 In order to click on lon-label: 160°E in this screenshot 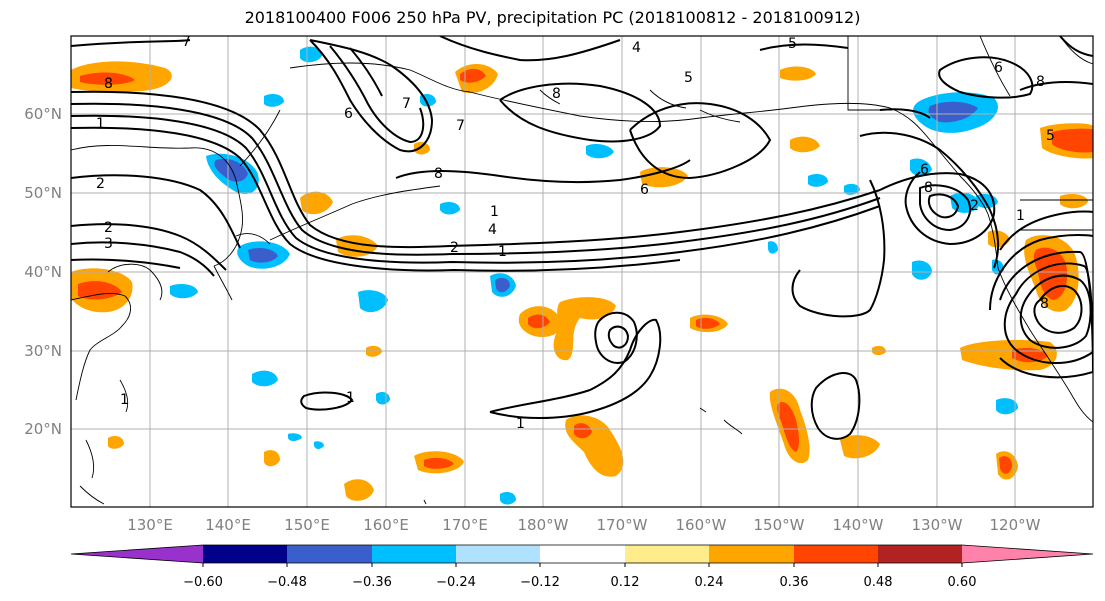, I will do `click(386, 525)`.